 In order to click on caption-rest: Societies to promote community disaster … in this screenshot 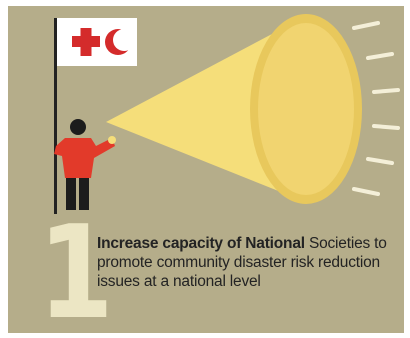, I will do `click(242, 262)`.